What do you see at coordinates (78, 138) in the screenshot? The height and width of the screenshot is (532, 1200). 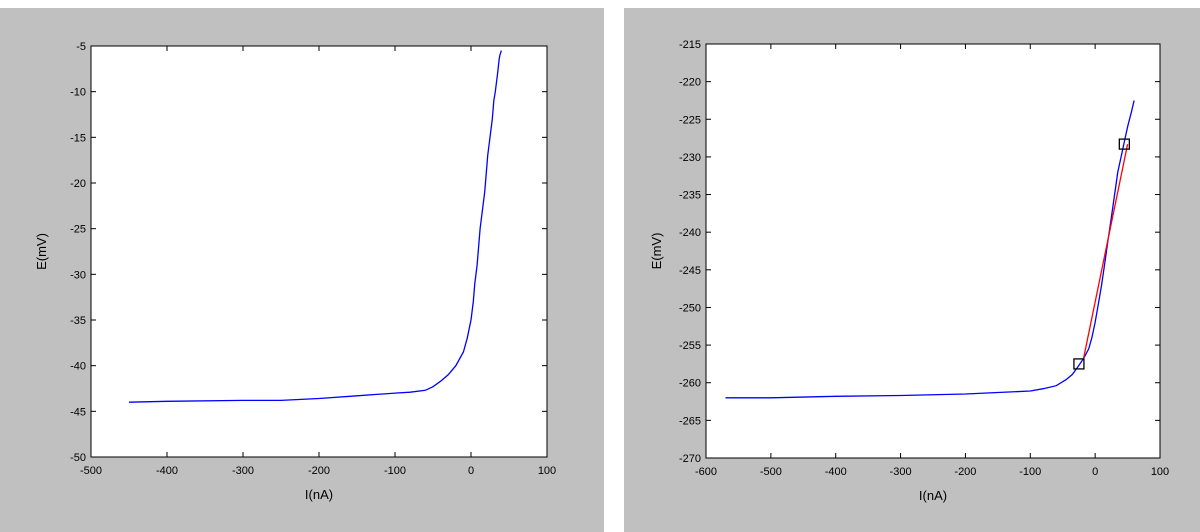 I see `y-tick-label: -15` at bounding box center [78, 138].